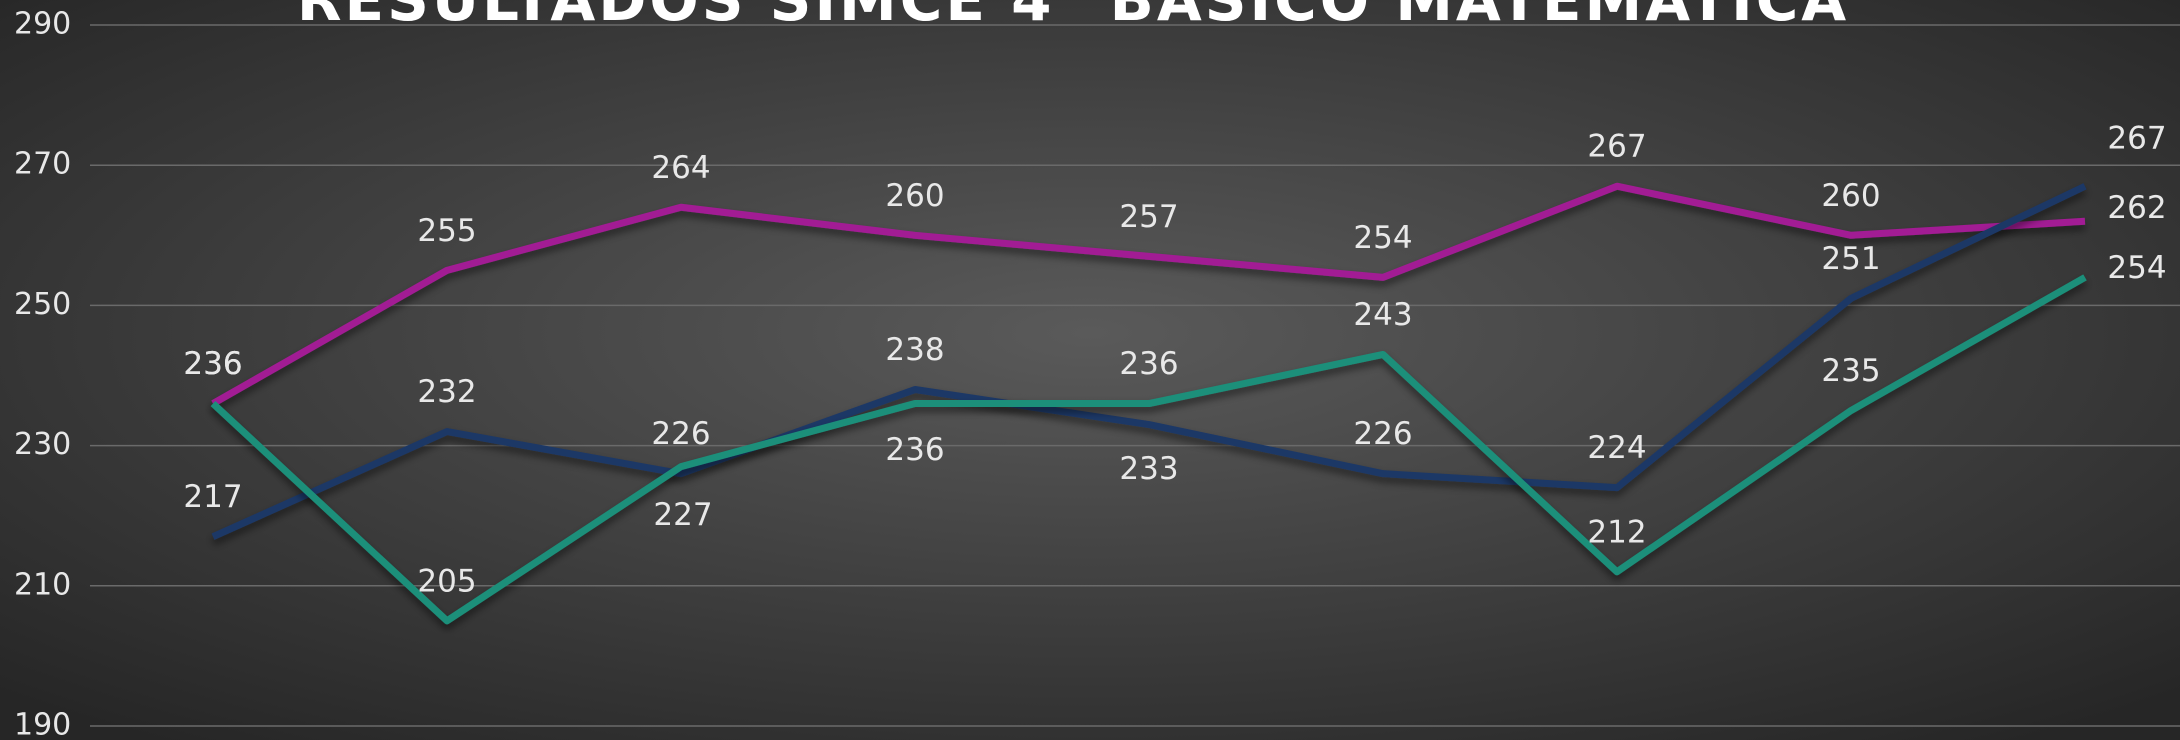 The height and width of the screenshot is (740, 2180). What do you see at coordinates (42, 24) in the screenshot?
I see `y-tick-label: 290` at bounding box center [42, 24].